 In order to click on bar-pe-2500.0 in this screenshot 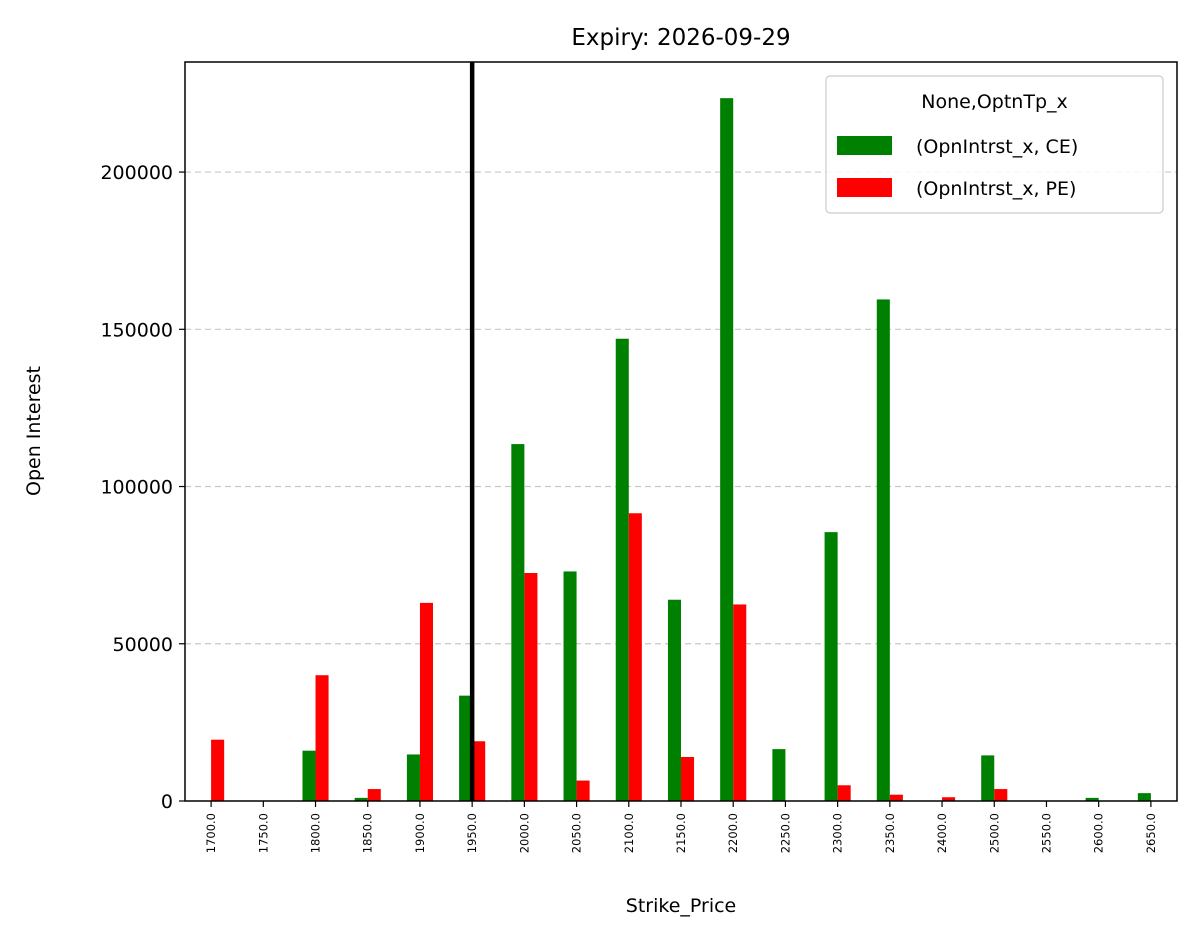, I will do `click(1001, 795)`.